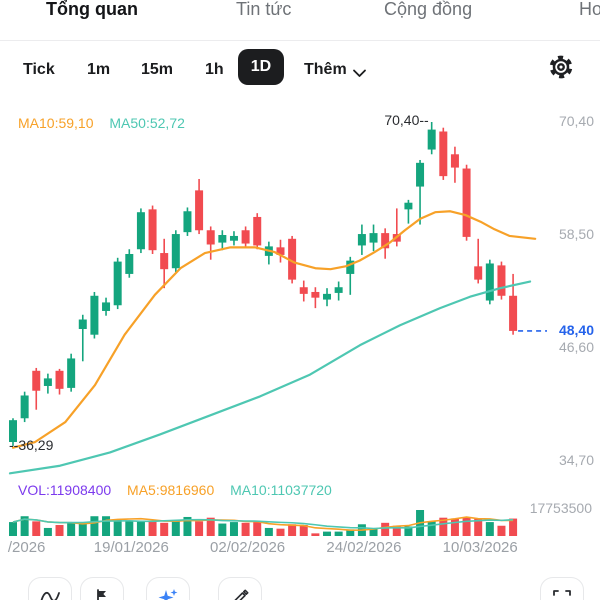 The image size is (600, 600). I want to click on more-timeframes-button: Thêm, so click(325, 69).